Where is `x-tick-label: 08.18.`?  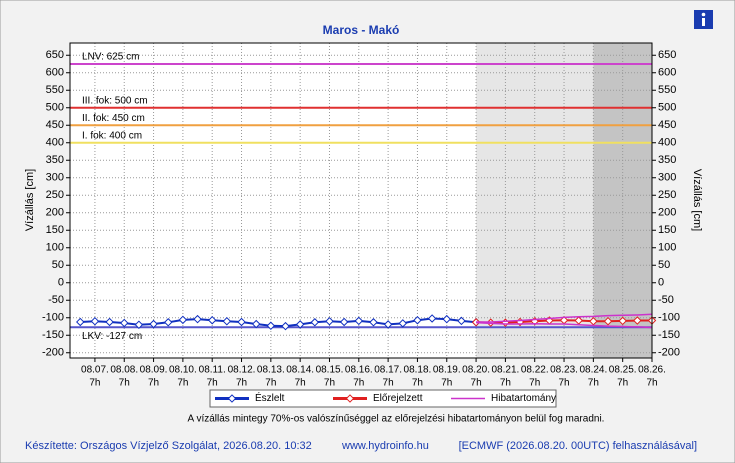 x-tick-label: 08.18. is located at coordinates (418, 370).